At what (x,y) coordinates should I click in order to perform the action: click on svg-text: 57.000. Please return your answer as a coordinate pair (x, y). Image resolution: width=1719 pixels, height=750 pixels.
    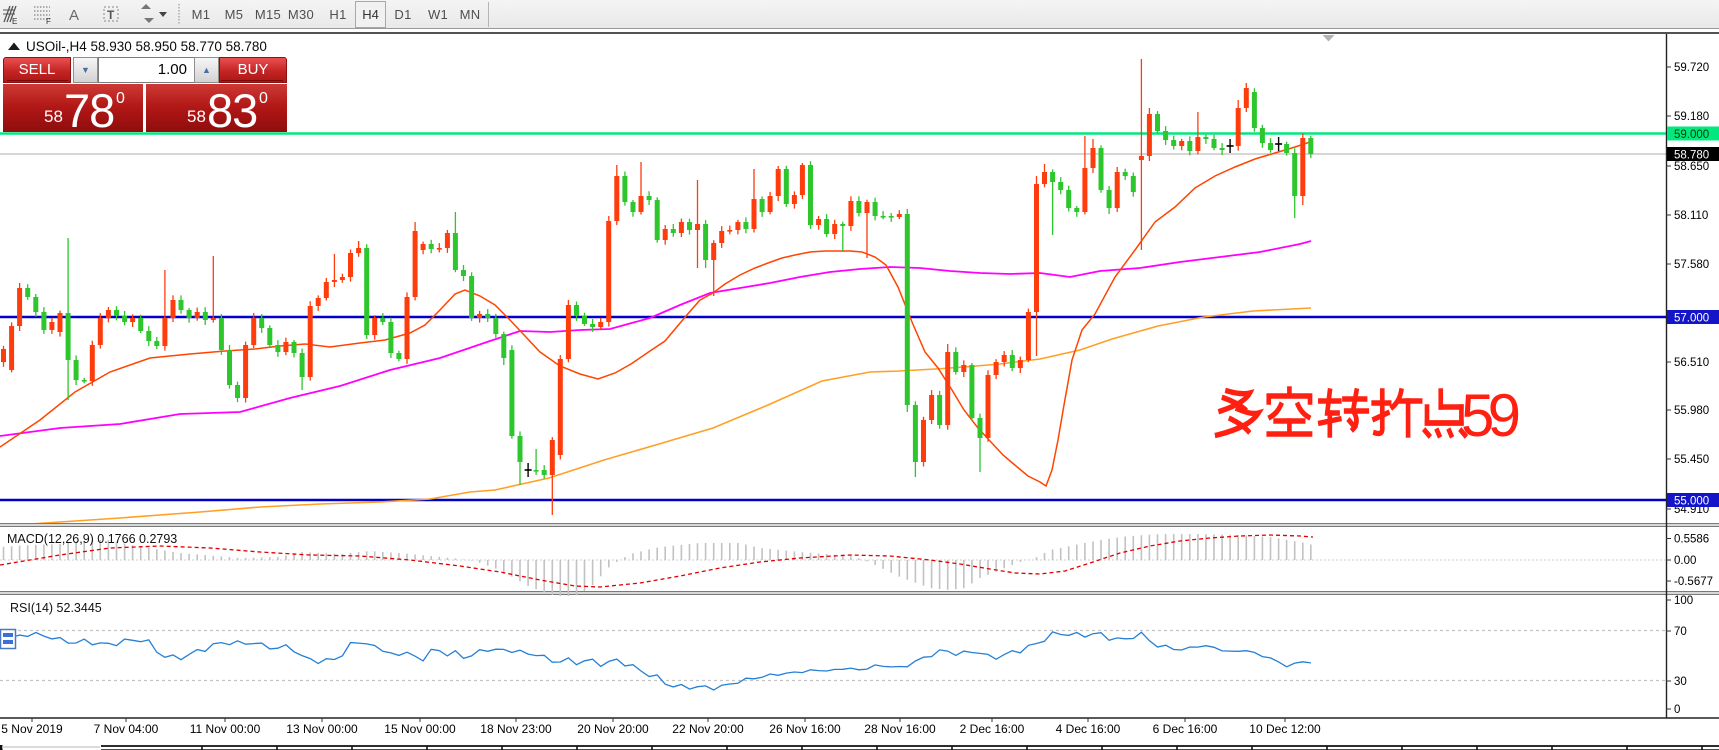
    Looking at the image, I should click on (1691, 319).